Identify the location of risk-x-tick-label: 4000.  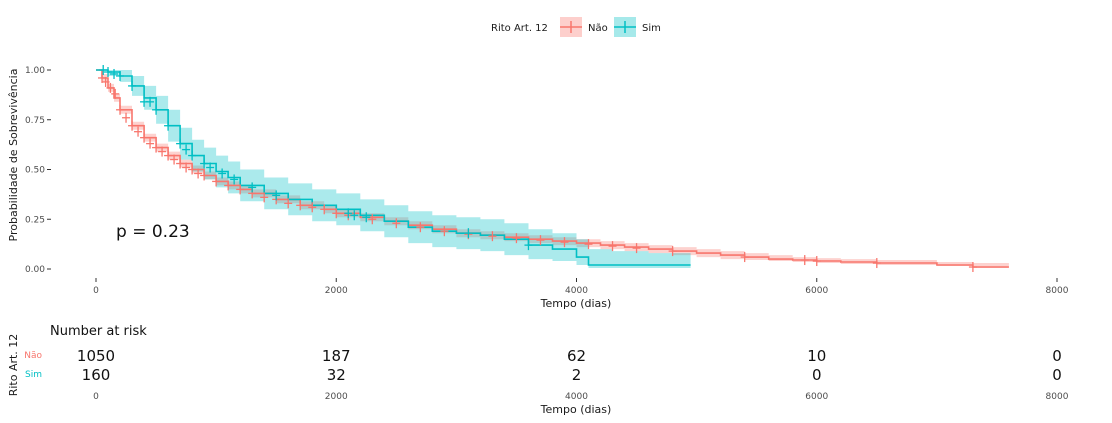
(576, 397).